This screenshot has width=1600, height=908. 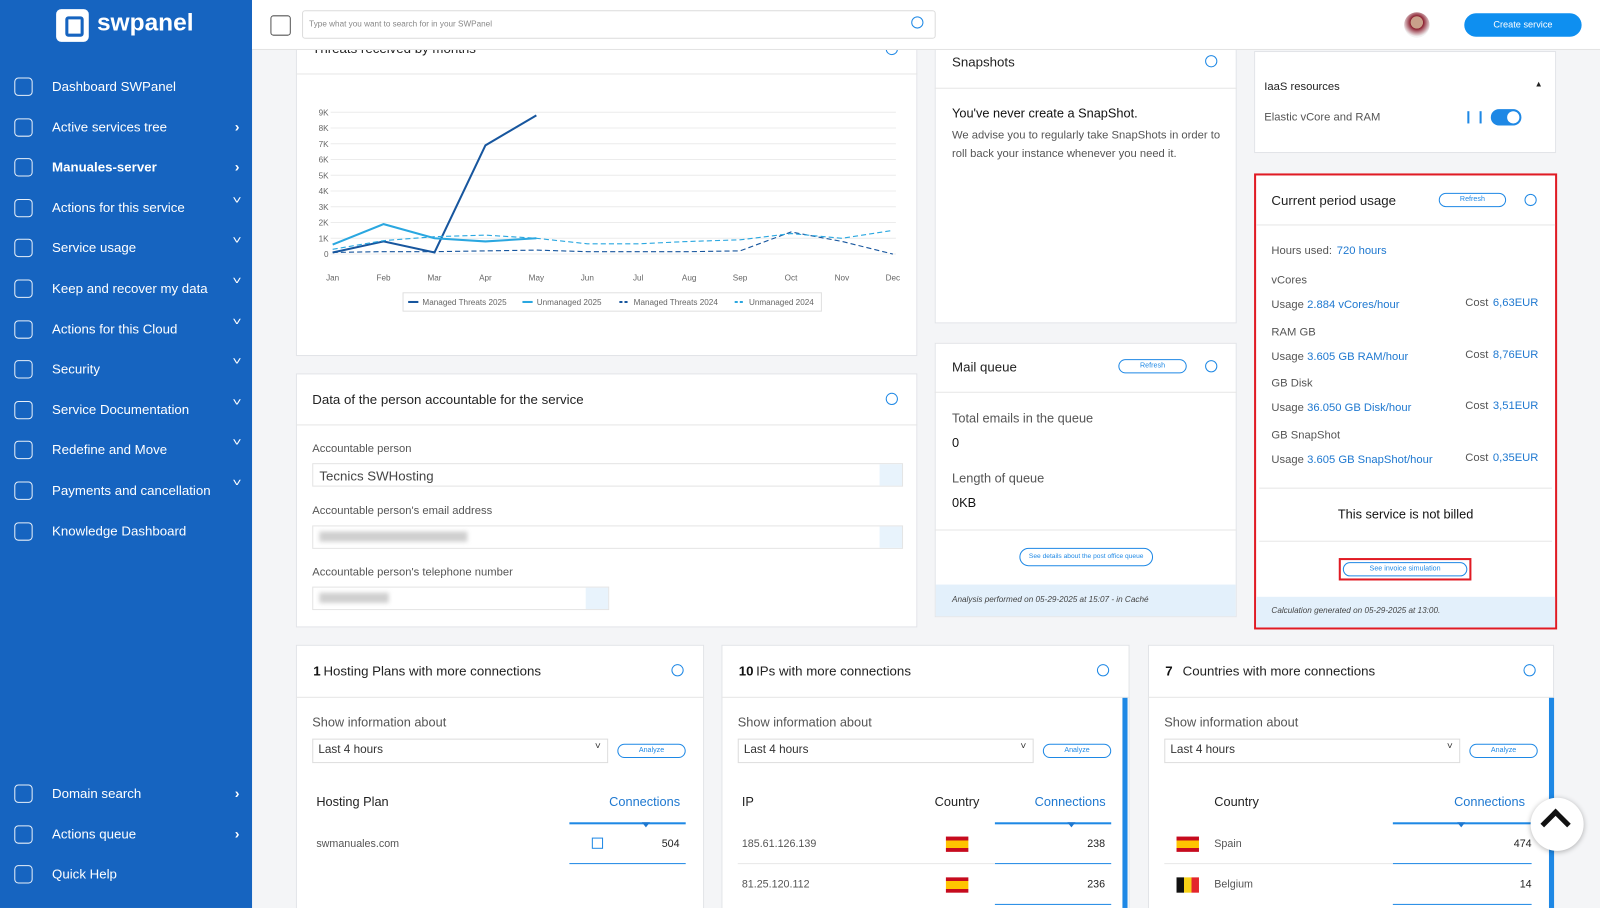 What do you see at coordinates (1086, 557) in the screenshot?
I see `details-button: See details about the post office queue` at bounding box center [1086, 557].